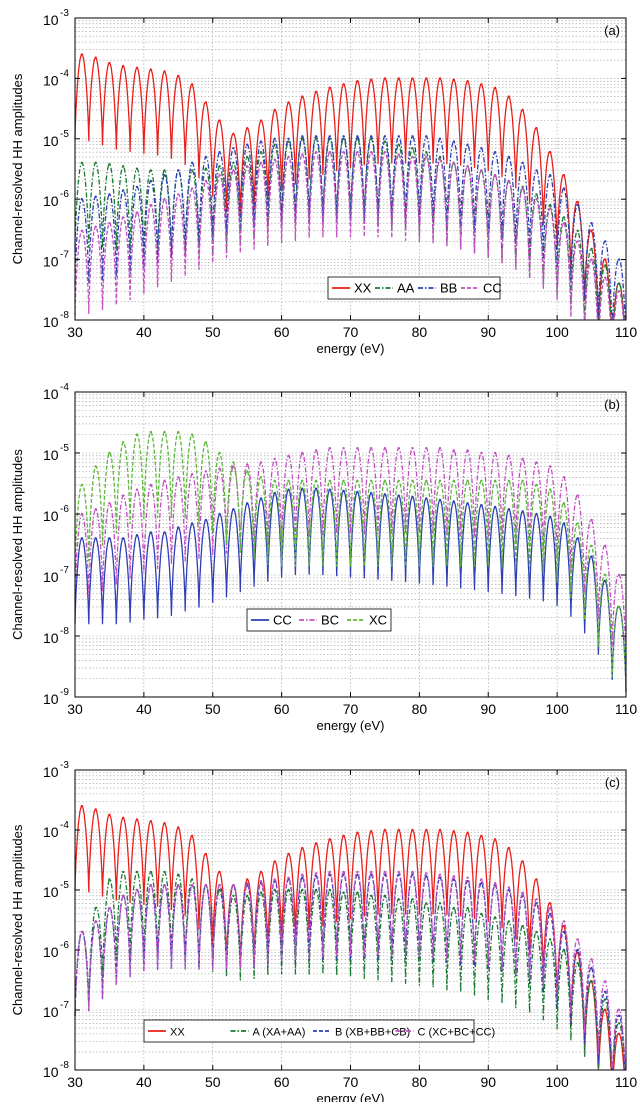  I want to click on x-tick-label: 80, so click(420, 709).